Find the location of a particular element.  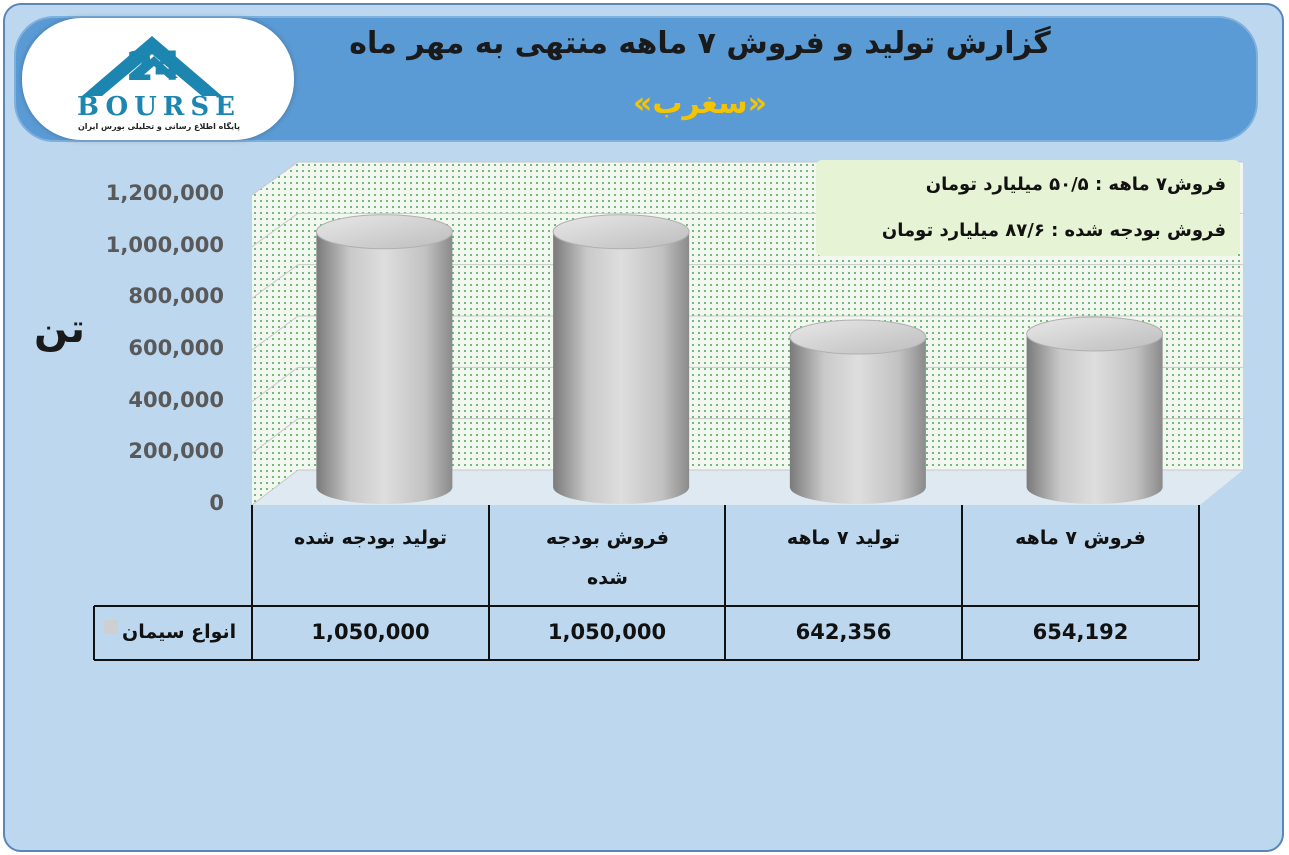

category-label: تولید بودجه شده is located at coordinates (370, 538).